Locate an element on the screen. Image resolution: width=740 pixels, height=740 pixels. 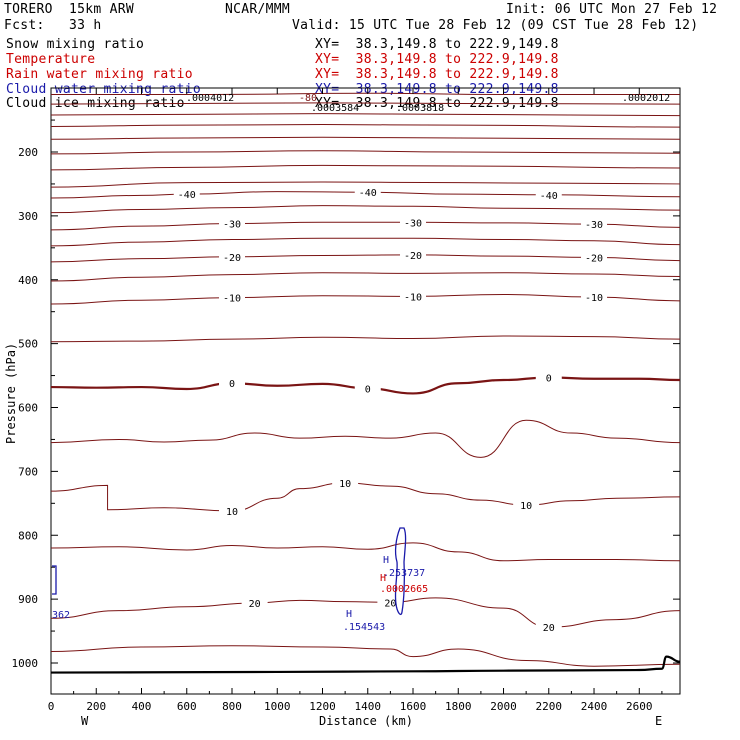
y-tick-label: 200 is located at coordinates (28, 152).